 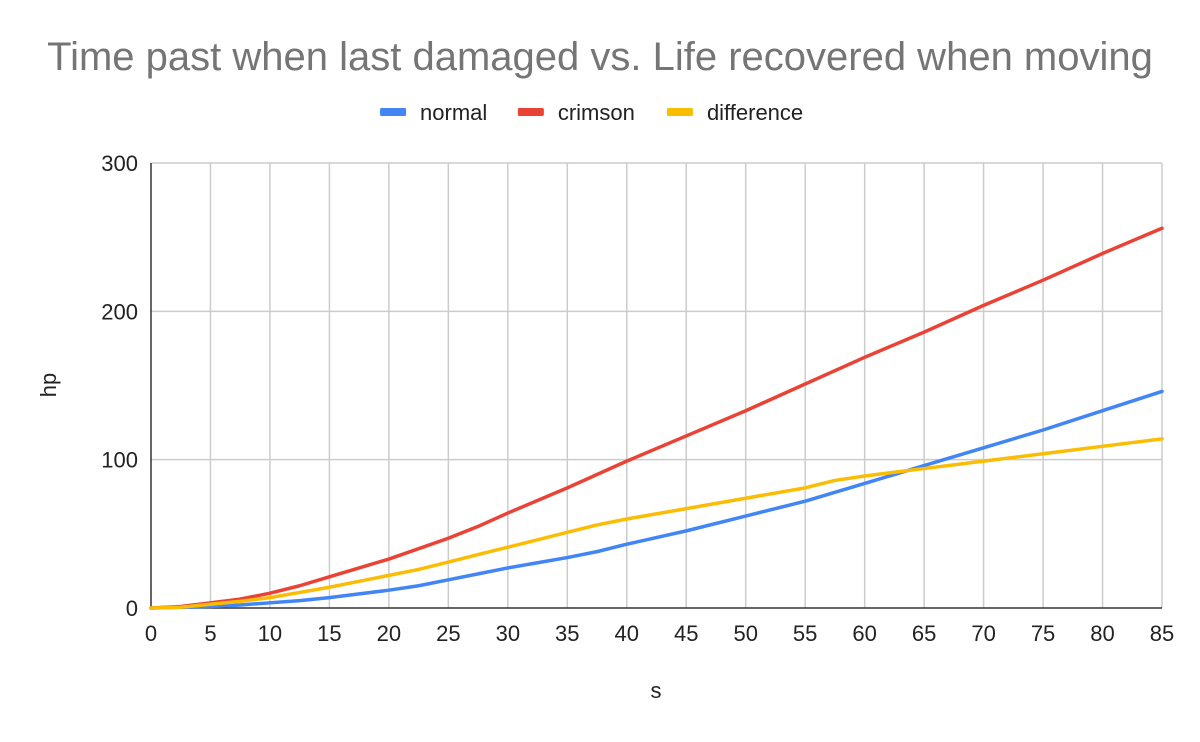 What do you see at coordinates (924, 633) in the screenshot?
I see `x-tick-label: 65` at bounding box center [924, 633].